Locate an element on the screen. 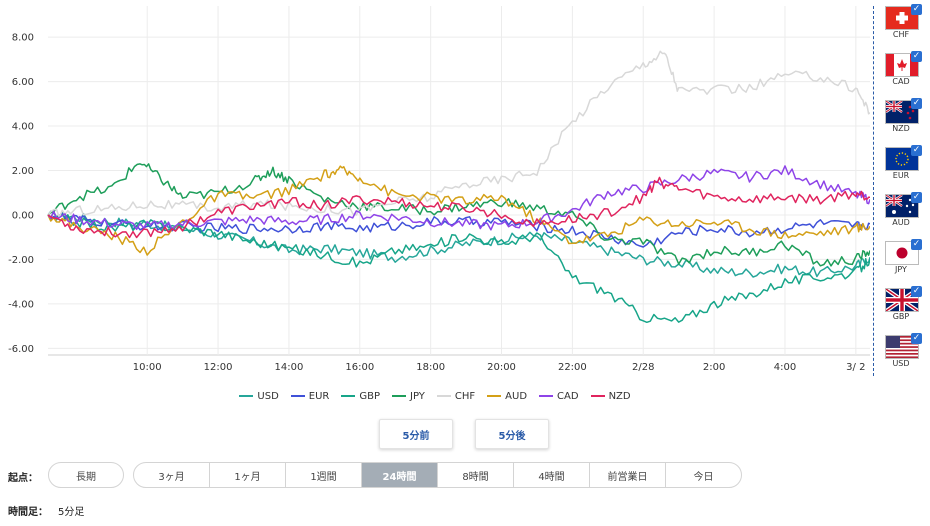 Image resolution: width=930 pixels, height=526 pixels. y-tick-label: 0.00 is located at coordinates (23, 215).